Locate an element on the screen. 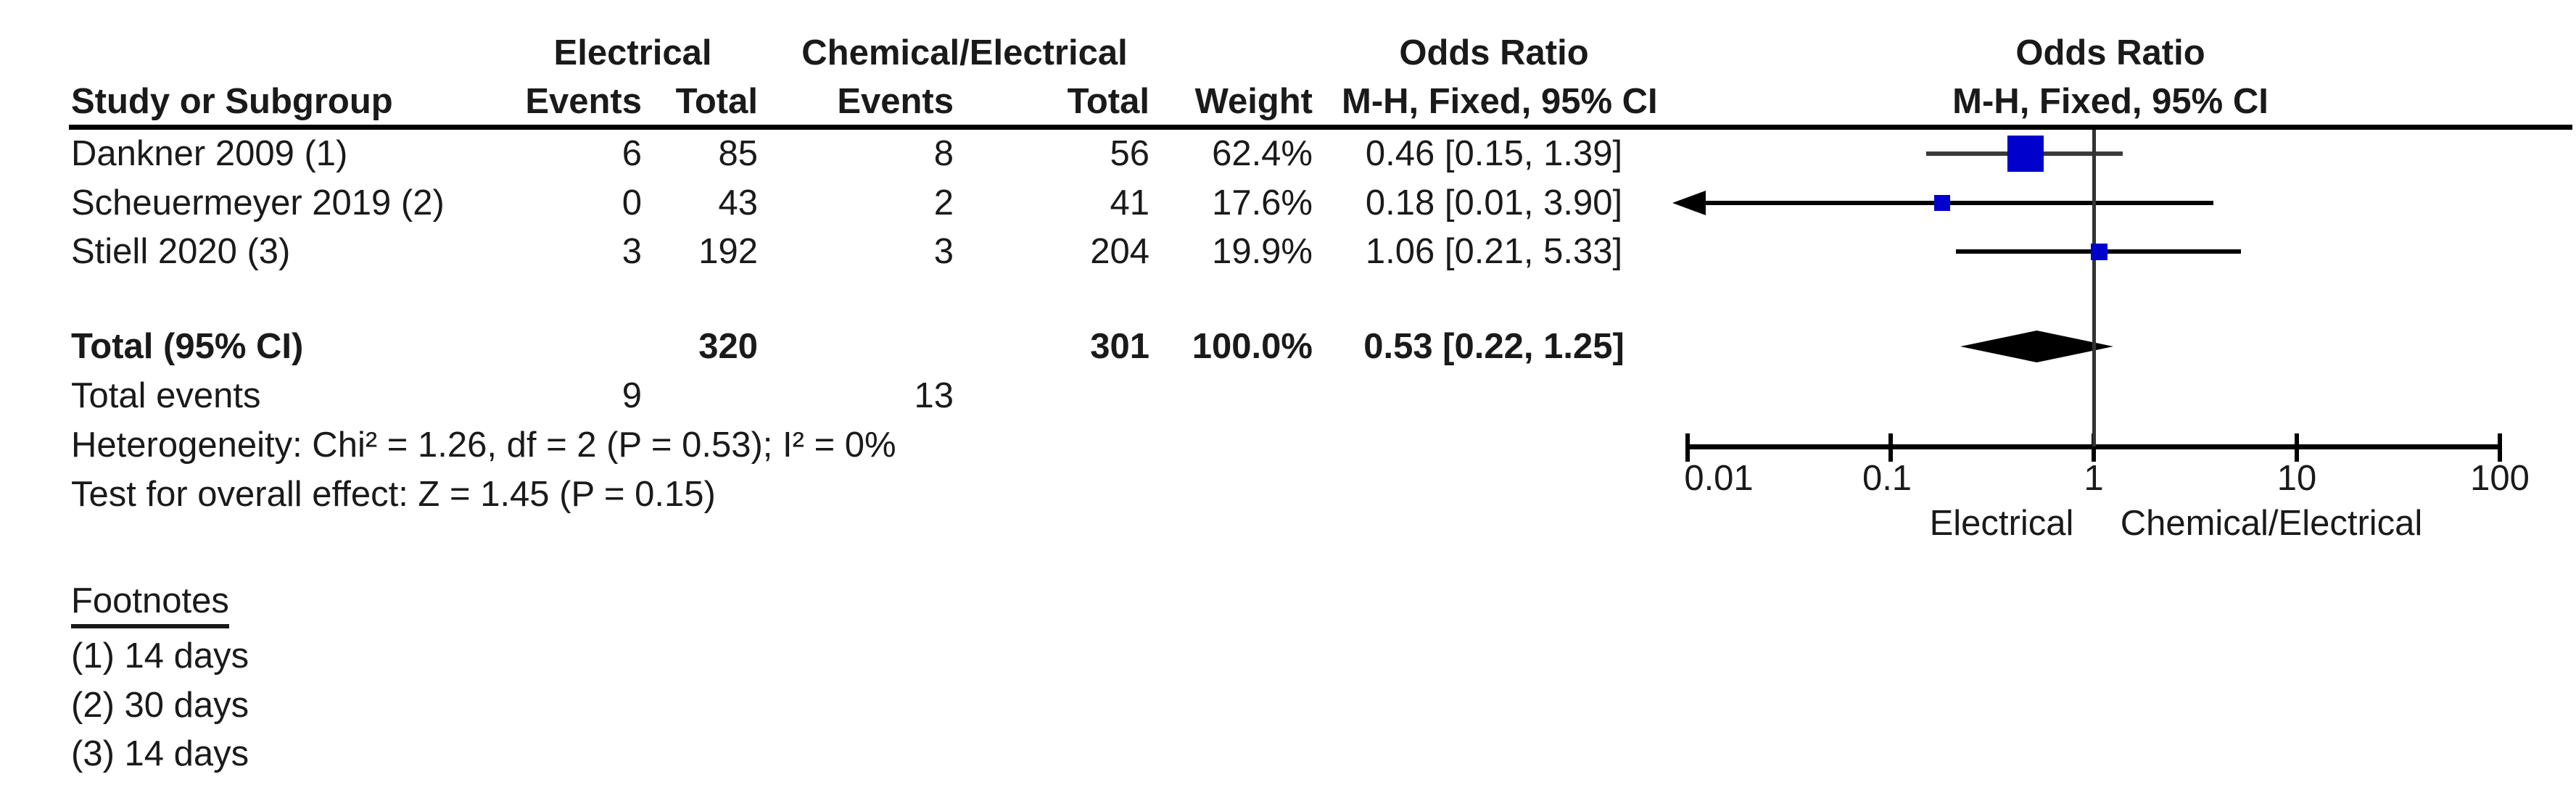 This screenshot has height=806, width=2576. events-electrical-value: 0 is located at coordinates (632, 203).